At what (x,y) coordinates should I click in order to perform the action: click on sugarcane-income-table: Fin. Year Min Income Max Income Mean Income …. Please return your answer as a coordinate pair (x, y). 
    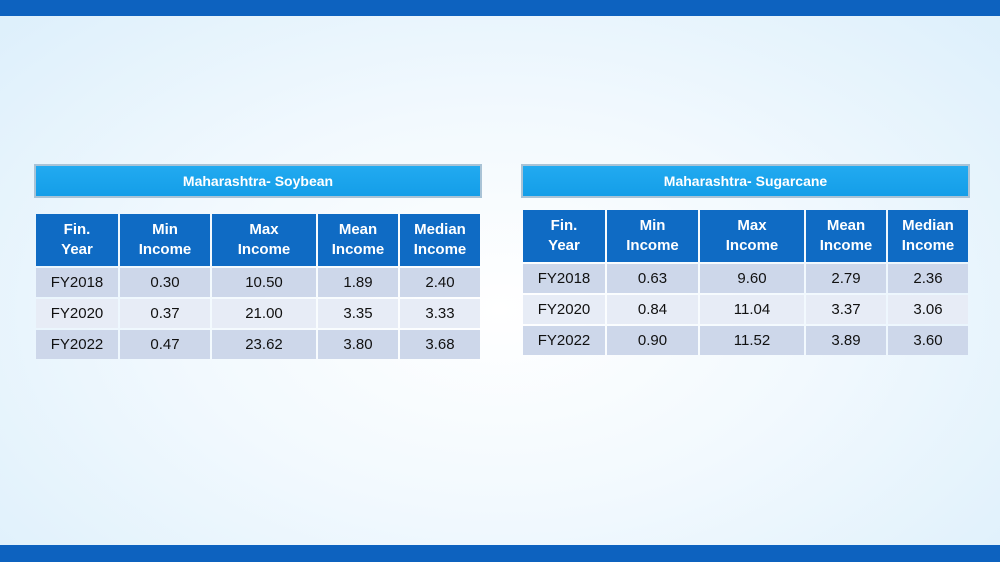
    Looking at the image, I should click on (745, 282).